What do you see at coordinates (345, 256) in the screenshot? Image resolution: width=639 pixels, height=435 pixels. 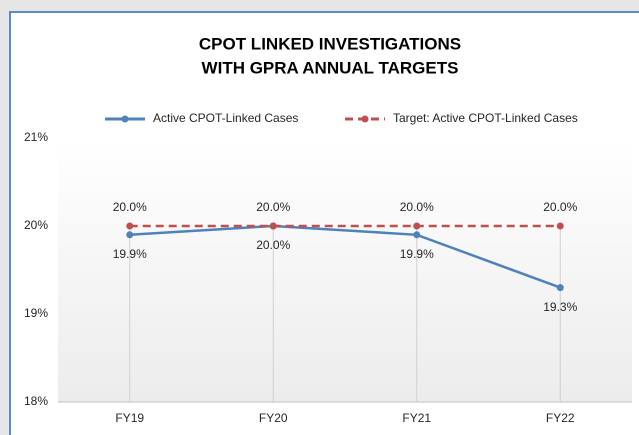 I see `series-line` at bounding box center [345, 256].